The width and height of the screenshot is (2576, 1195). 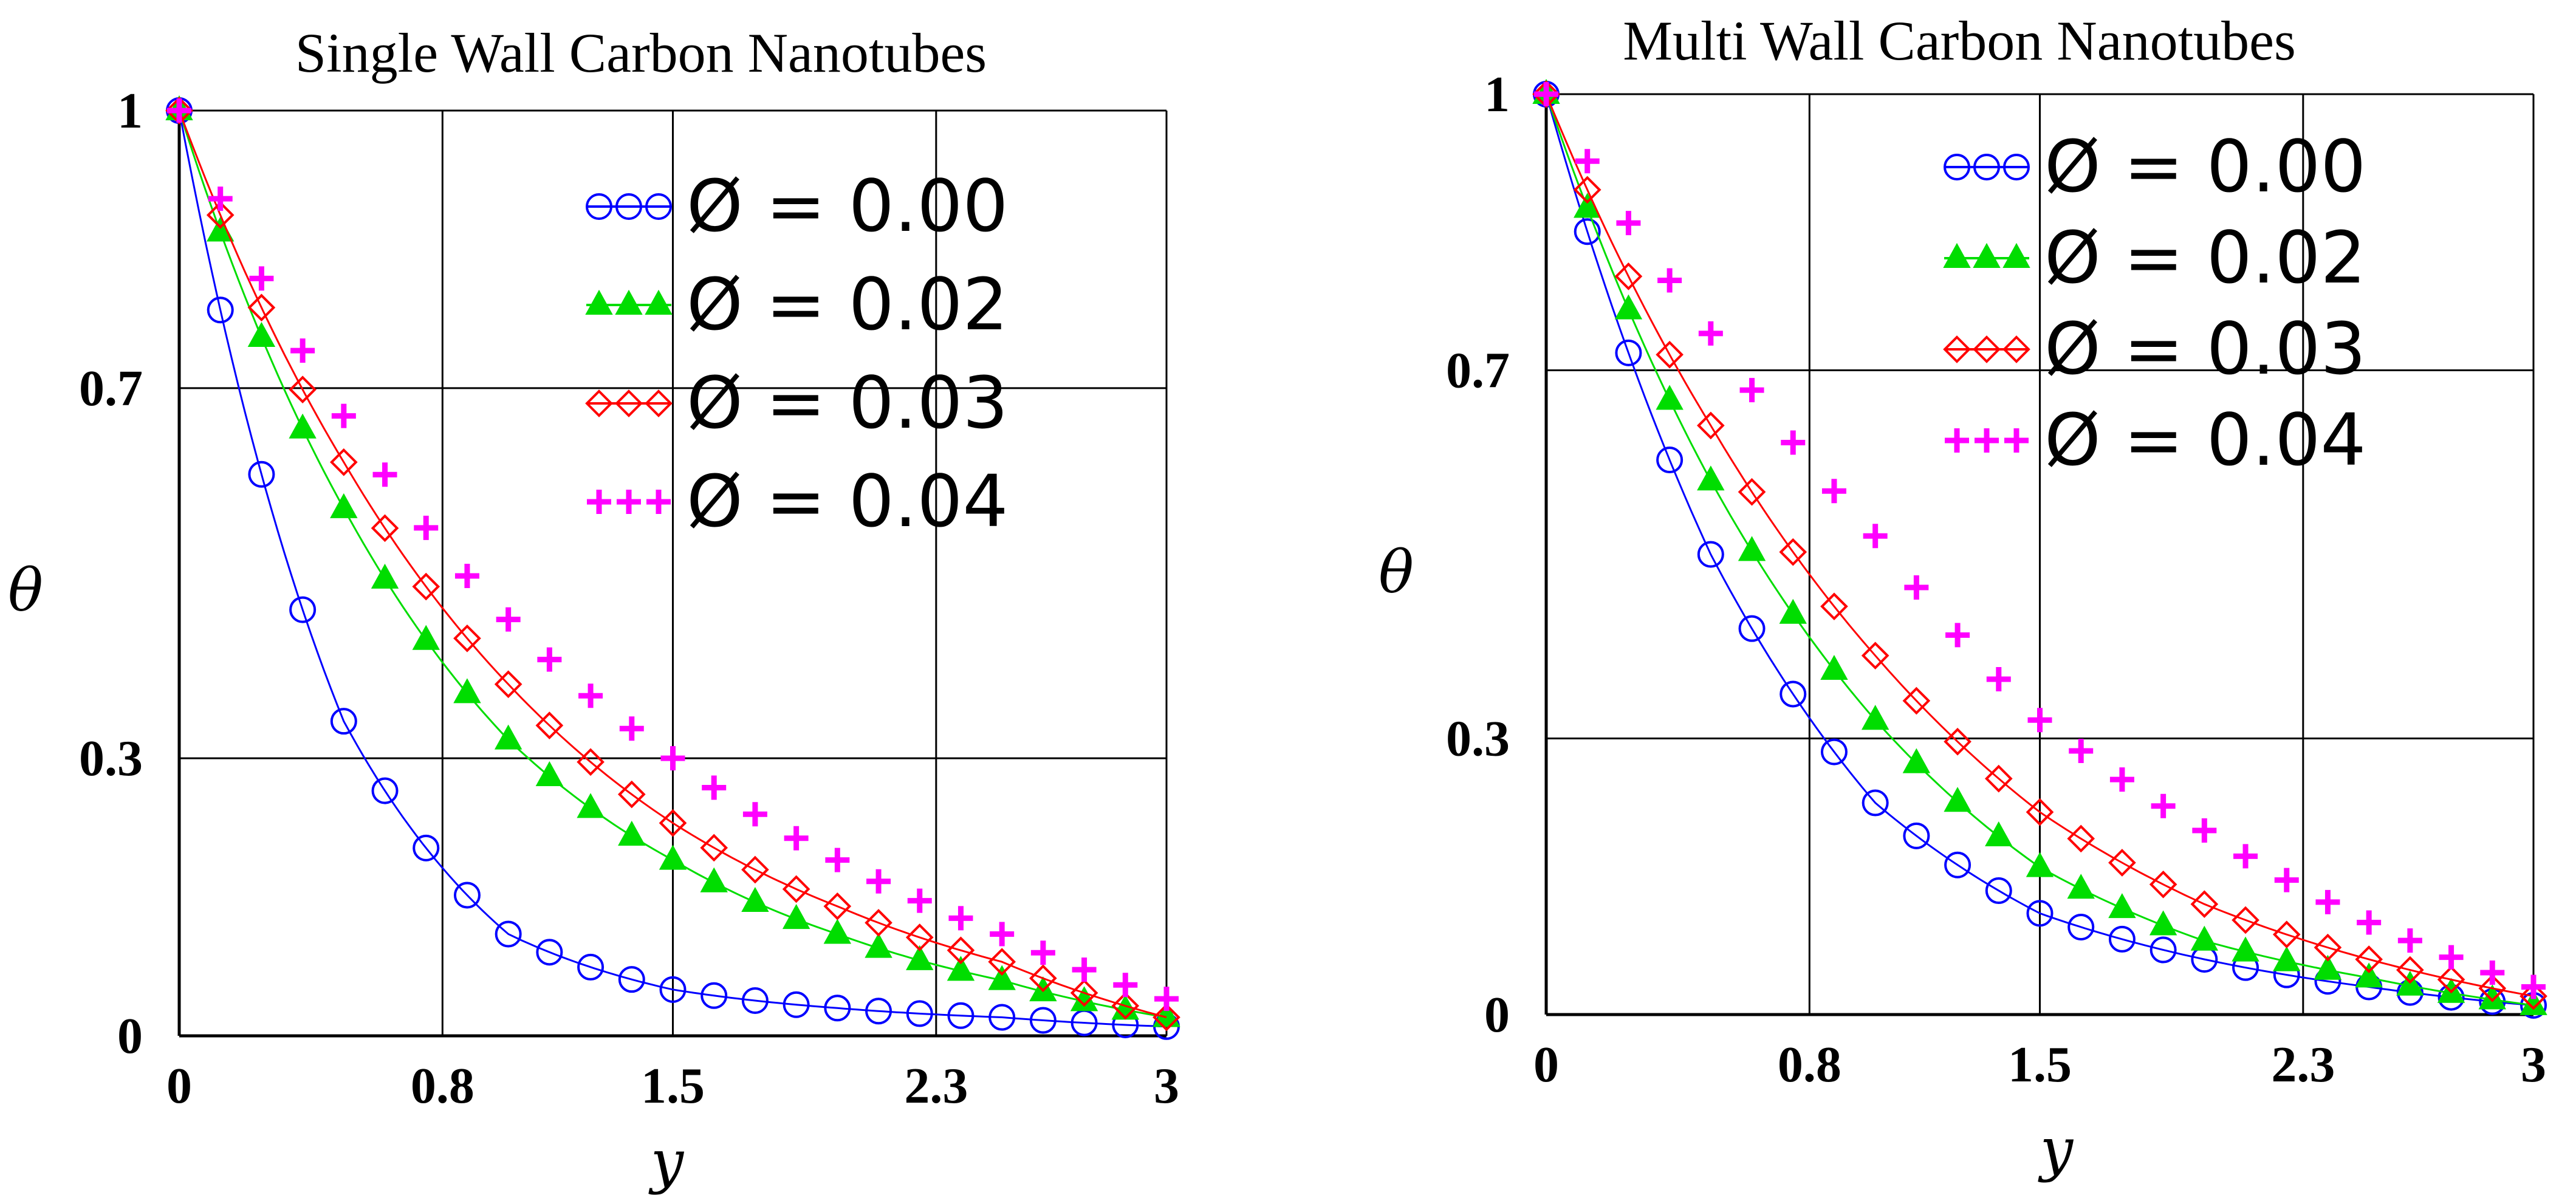 I want to click on x-tick-label: 3, so click(x=1166, y=1086).